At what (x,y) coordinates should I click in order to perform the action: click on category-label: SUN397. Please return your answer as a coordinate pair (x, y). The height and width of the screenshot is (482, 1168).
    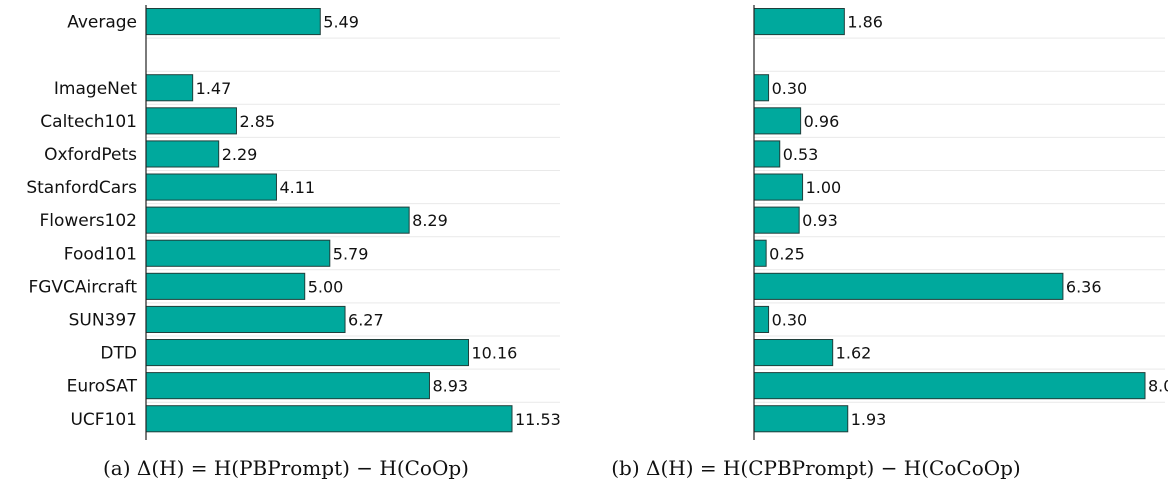
    Looking at the image, I should click on (103, 320).